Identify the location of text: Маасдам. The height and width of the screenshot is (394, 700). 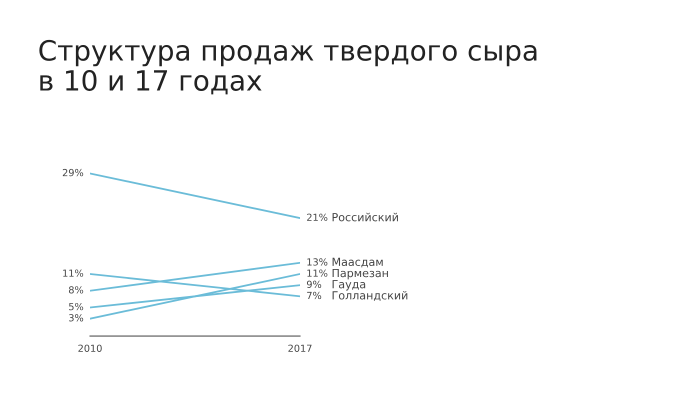
(357, 263).